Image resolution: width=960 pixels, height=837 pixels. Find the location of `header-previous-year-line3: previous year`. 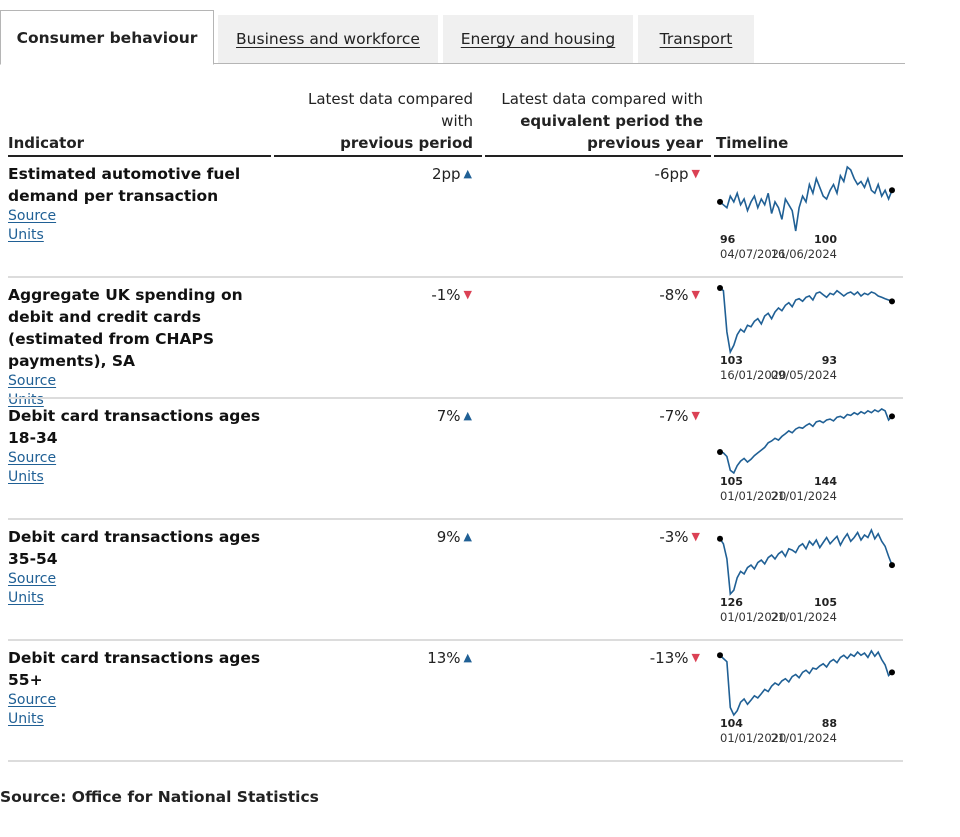

header-previous-year-line3: previous year is located at coordinates (645, 143).